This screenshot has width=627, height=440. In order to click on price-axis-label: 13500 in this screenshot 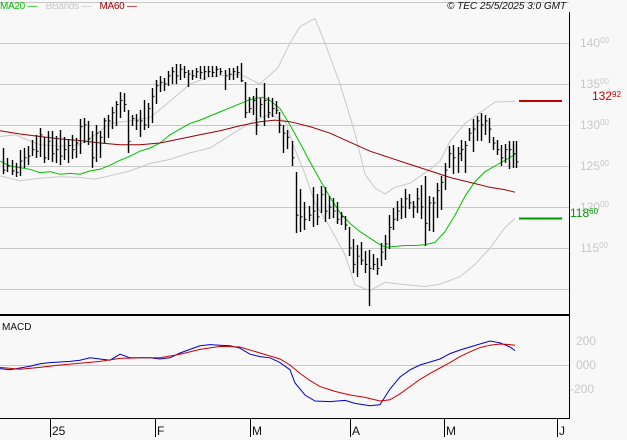, I will do `click(594, 84)`.